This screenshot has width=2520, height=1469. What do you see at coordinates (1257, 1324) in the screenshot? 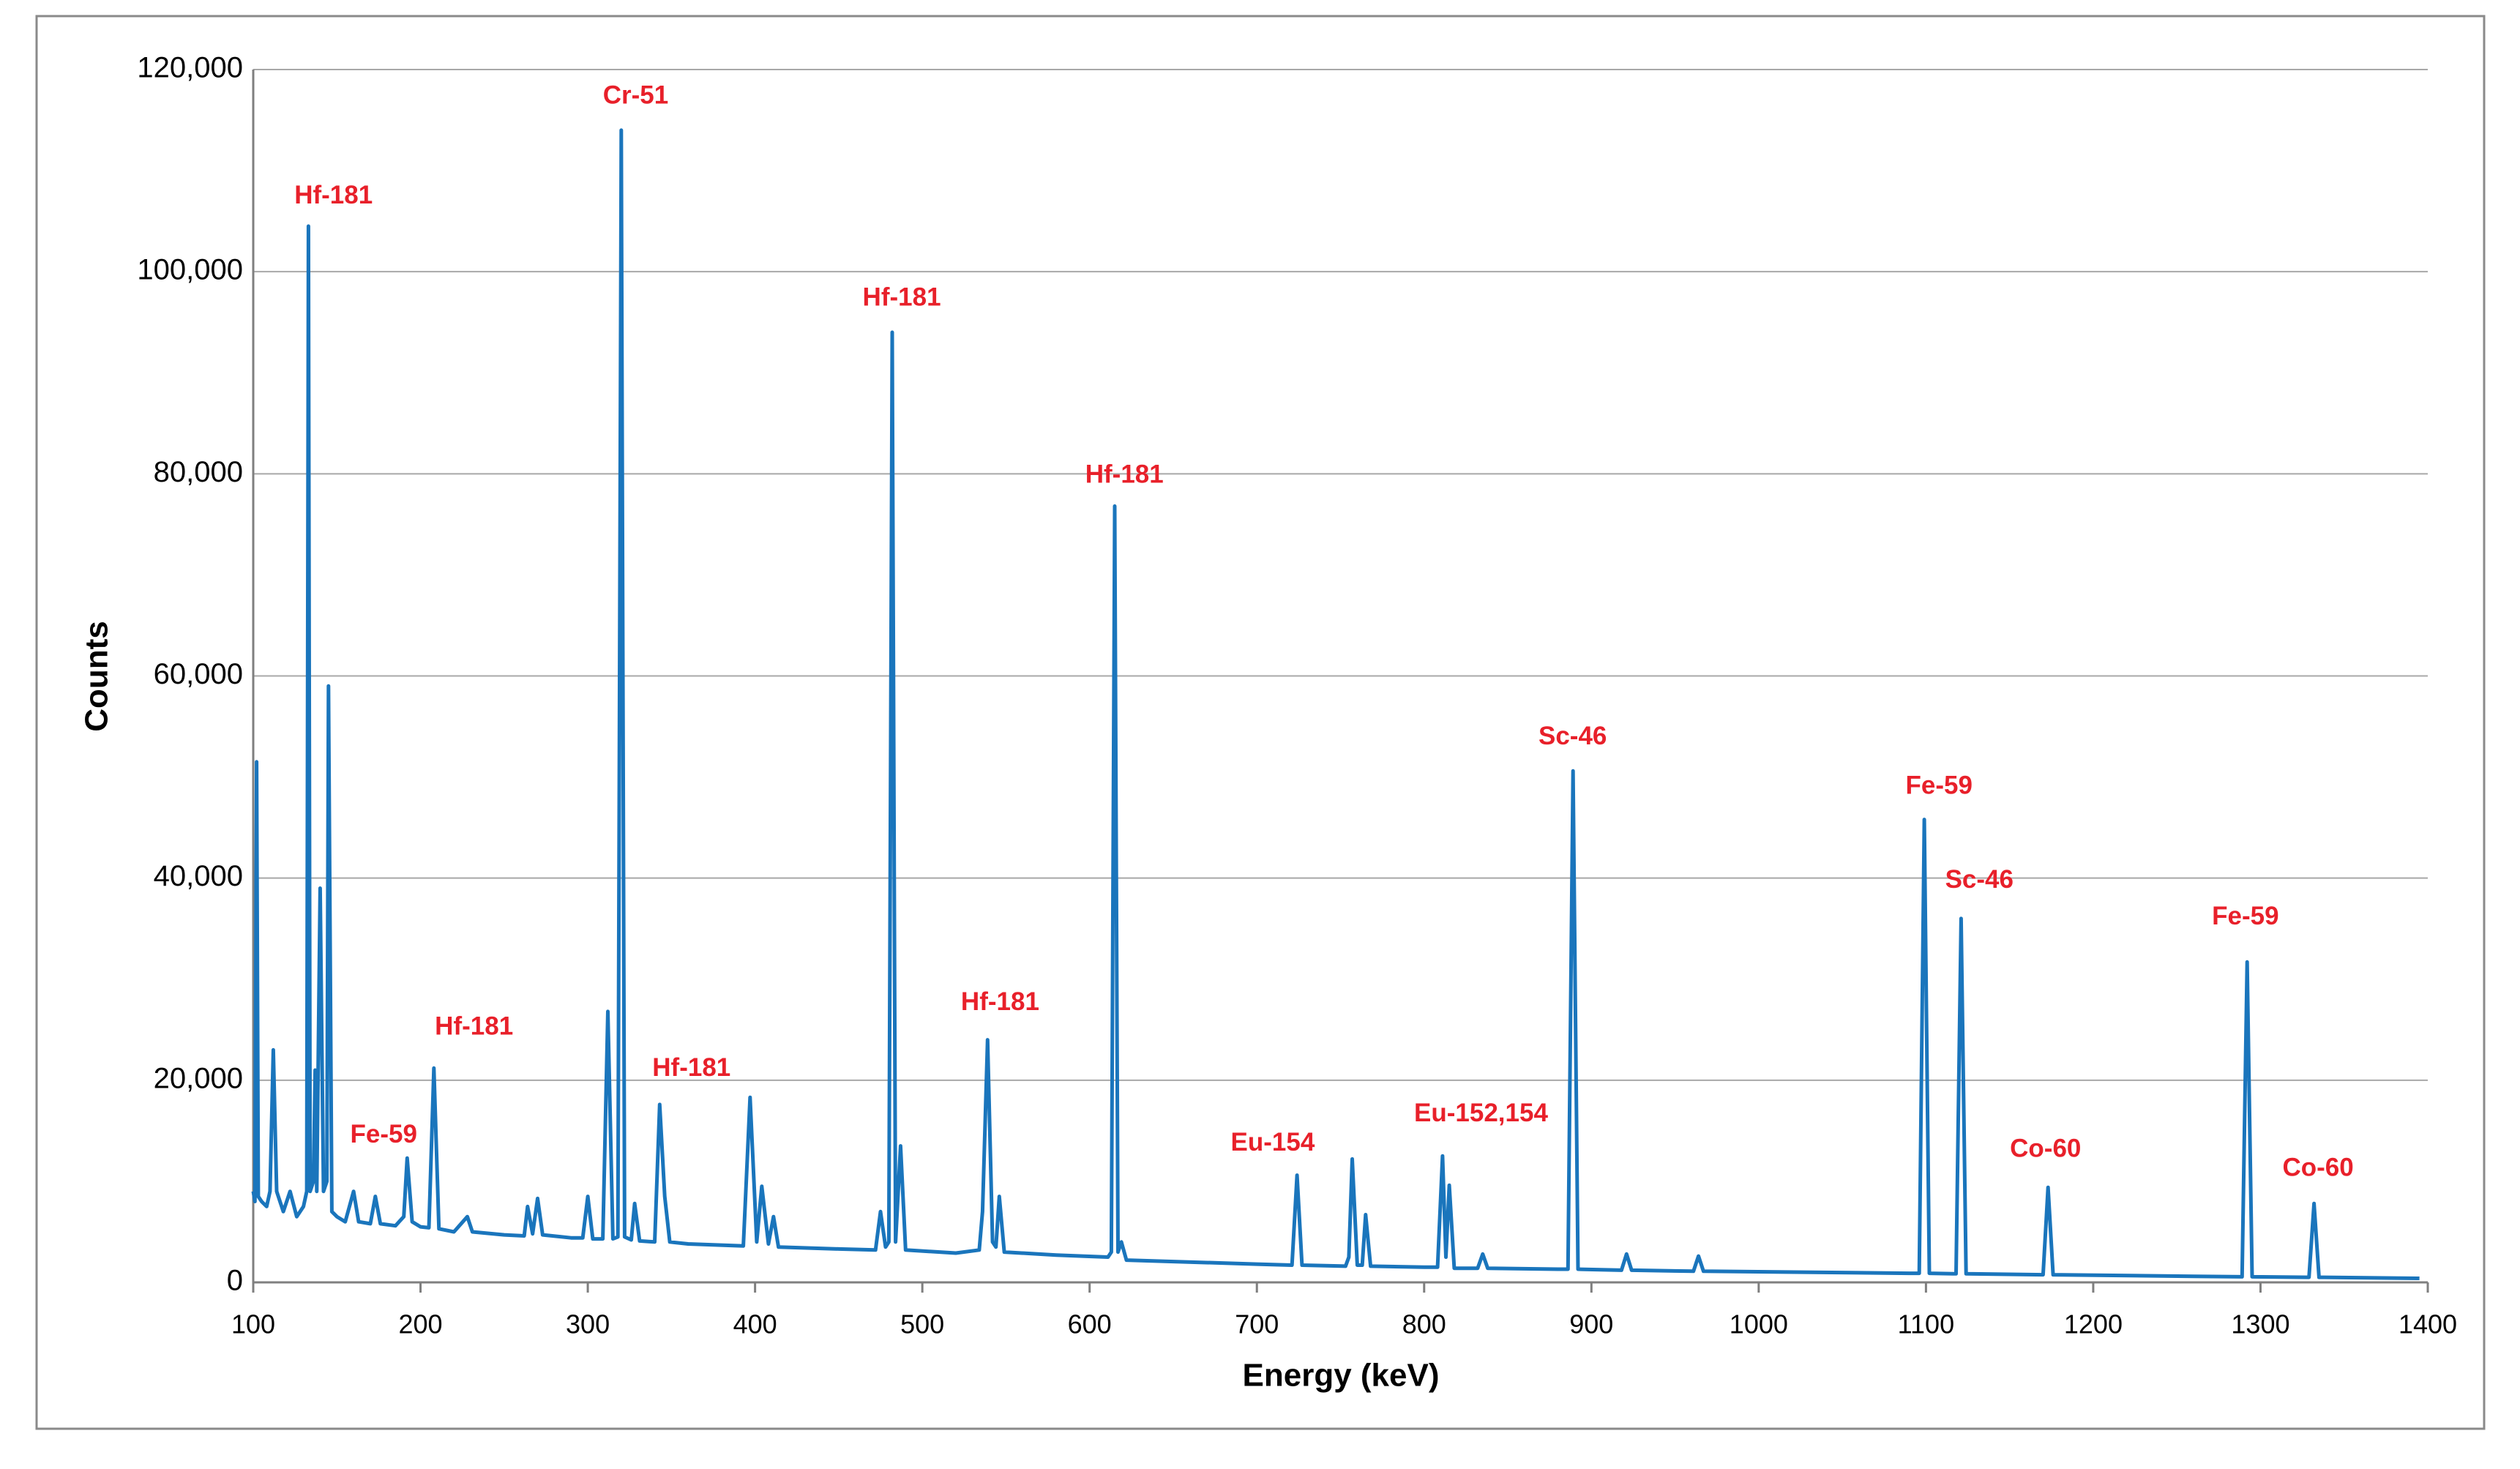
I see `x-tick-label: 700` at bounding box center [1257, 1324].